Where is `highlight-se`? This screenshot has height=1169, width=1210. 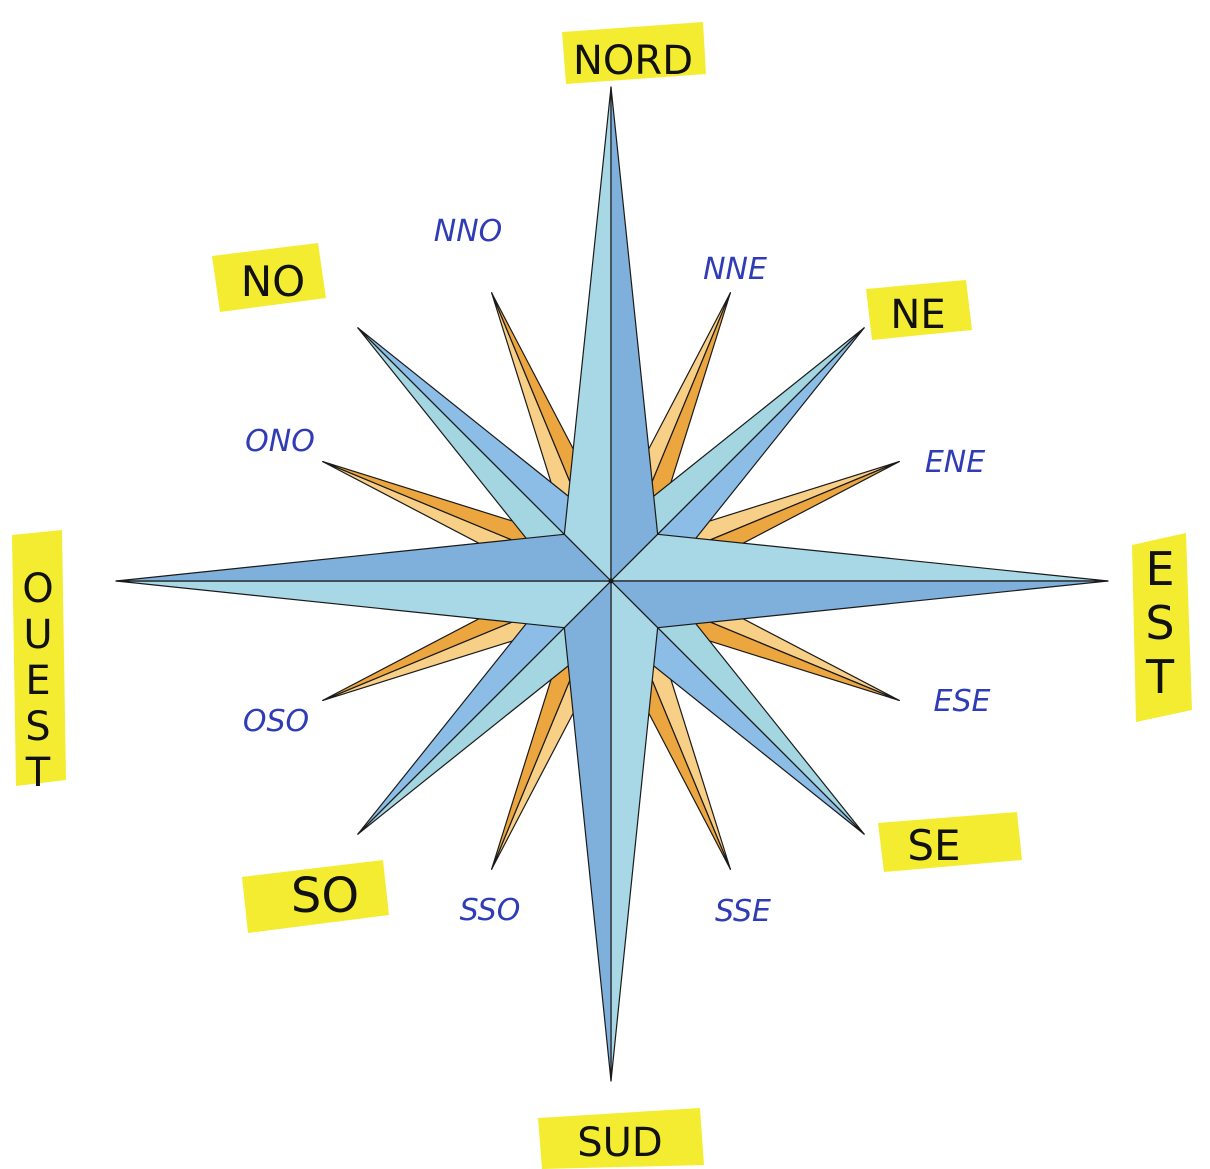
highlight-se is located at coordinates (950, 842).